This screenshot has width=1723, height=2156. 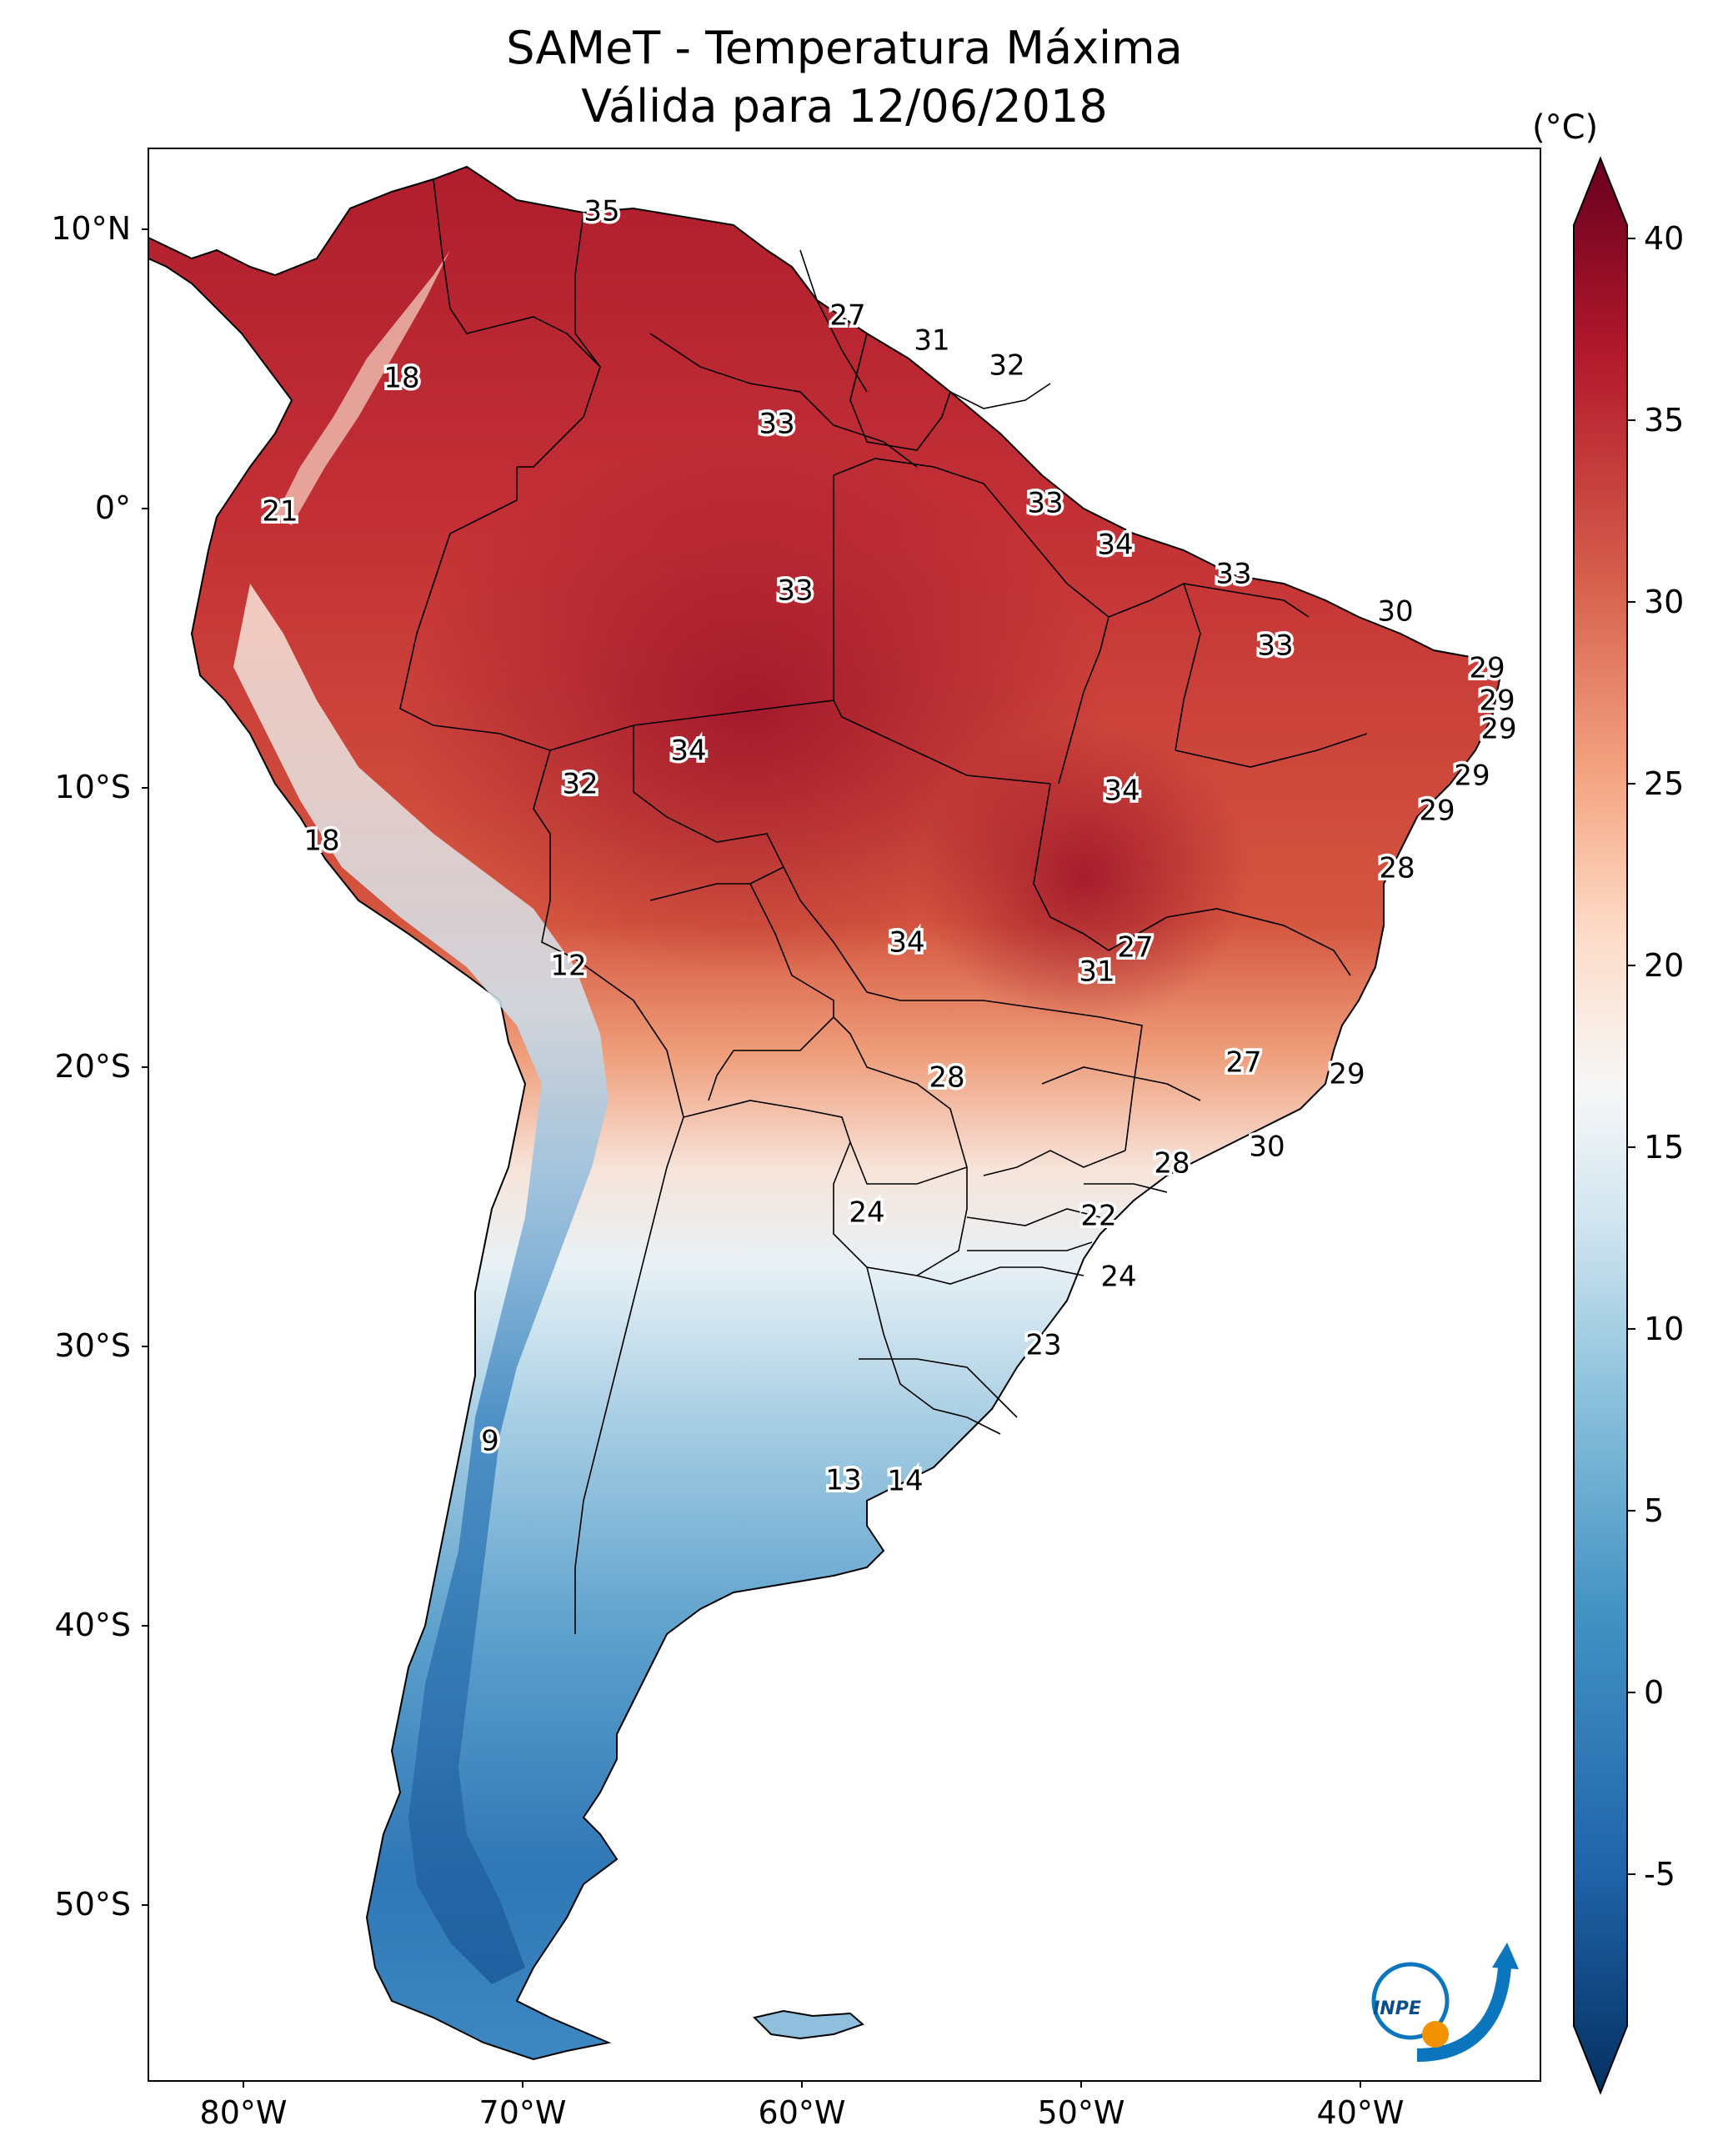 What do you see at coordinates (843, 1480) in the screenshot?
I see `contour-label: 13` at bounding box center [843, 1480].